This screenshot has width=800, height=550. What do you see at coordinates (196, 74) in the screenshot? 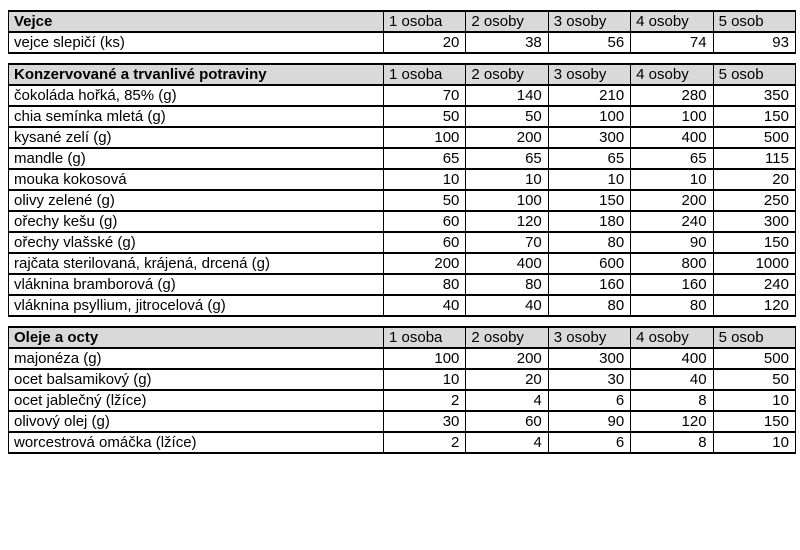
I see `section-title: Konzervované a trvanlivé potraviny` at bounding box center [196, 74].